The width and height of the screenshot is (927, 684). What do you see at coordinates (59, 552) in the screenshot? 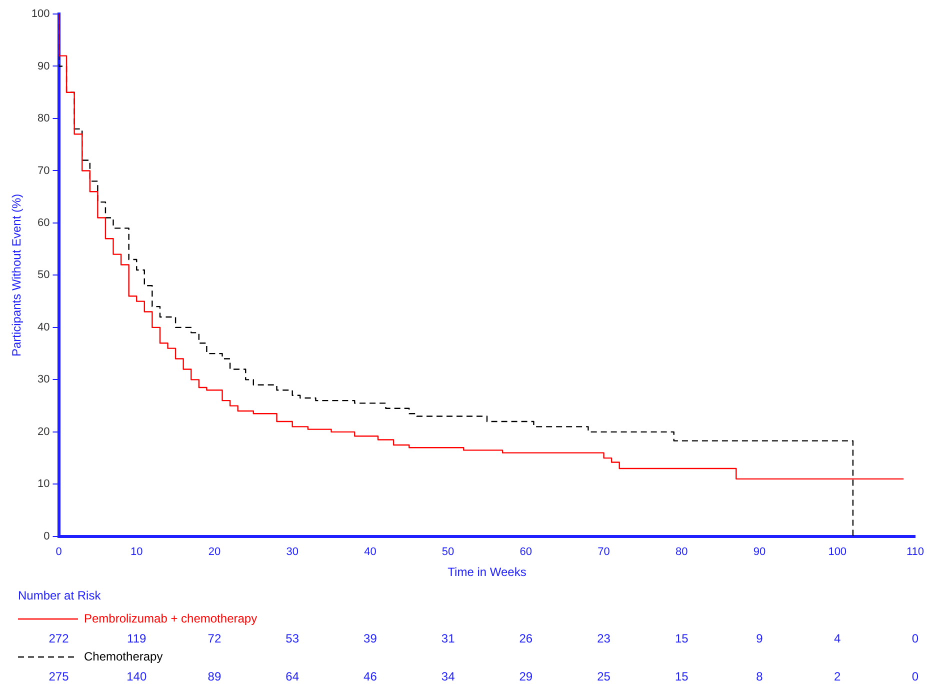
I see `x-tick-label: 0` at bounding box center [59, 552].